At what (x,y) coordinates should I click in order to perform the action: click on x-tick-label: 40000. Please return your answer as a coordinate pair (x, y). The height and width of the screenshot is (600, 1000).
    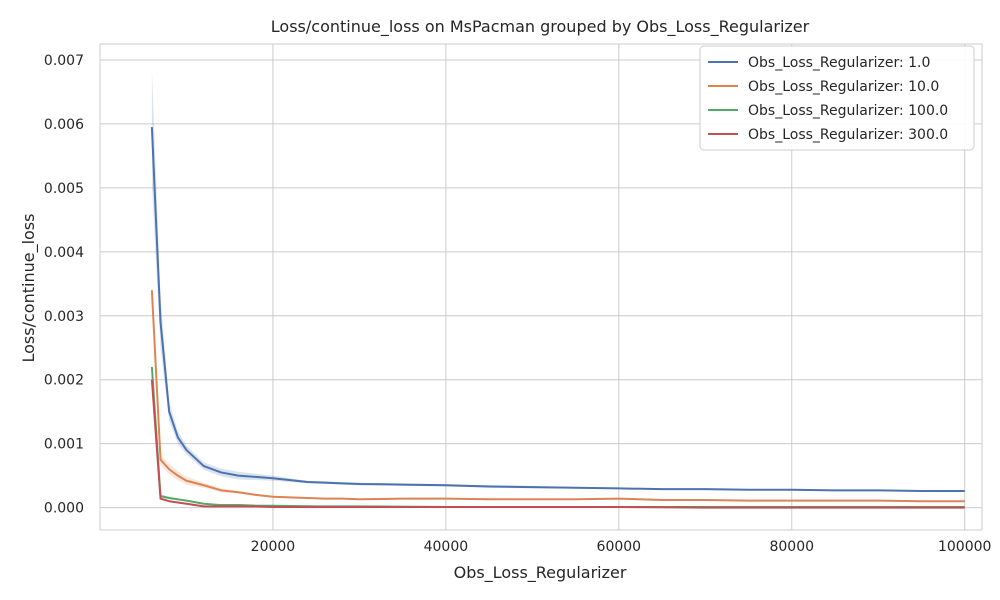
    Looking at the image, I should click on (446, 547).